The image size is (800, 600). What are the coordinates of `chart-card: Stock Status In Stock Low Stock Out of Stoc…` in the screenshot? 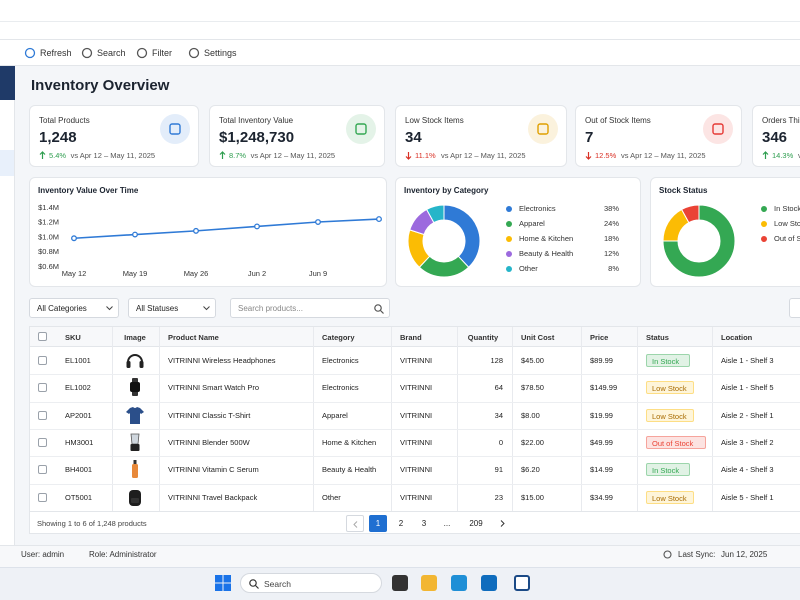 It's located at (725, 232).